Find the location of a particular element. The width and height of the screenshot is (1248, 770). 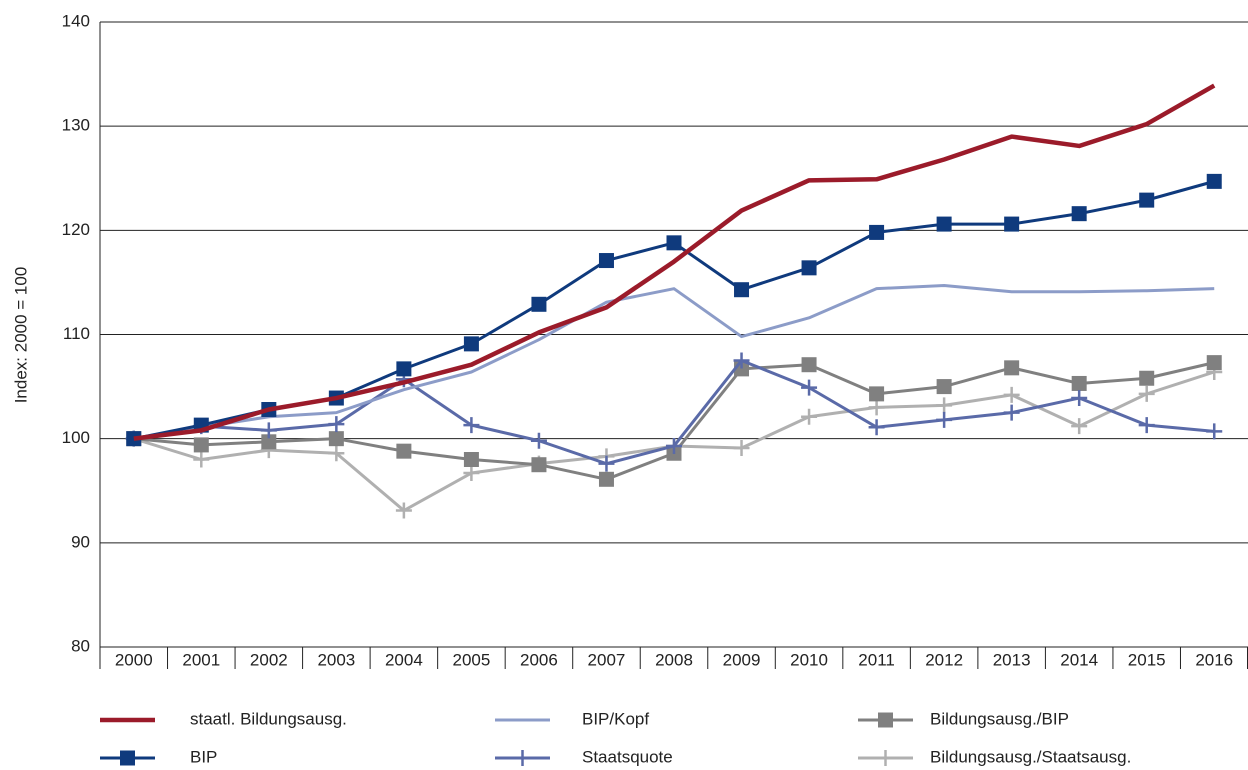

series-line is located at coordinates (674, 421).